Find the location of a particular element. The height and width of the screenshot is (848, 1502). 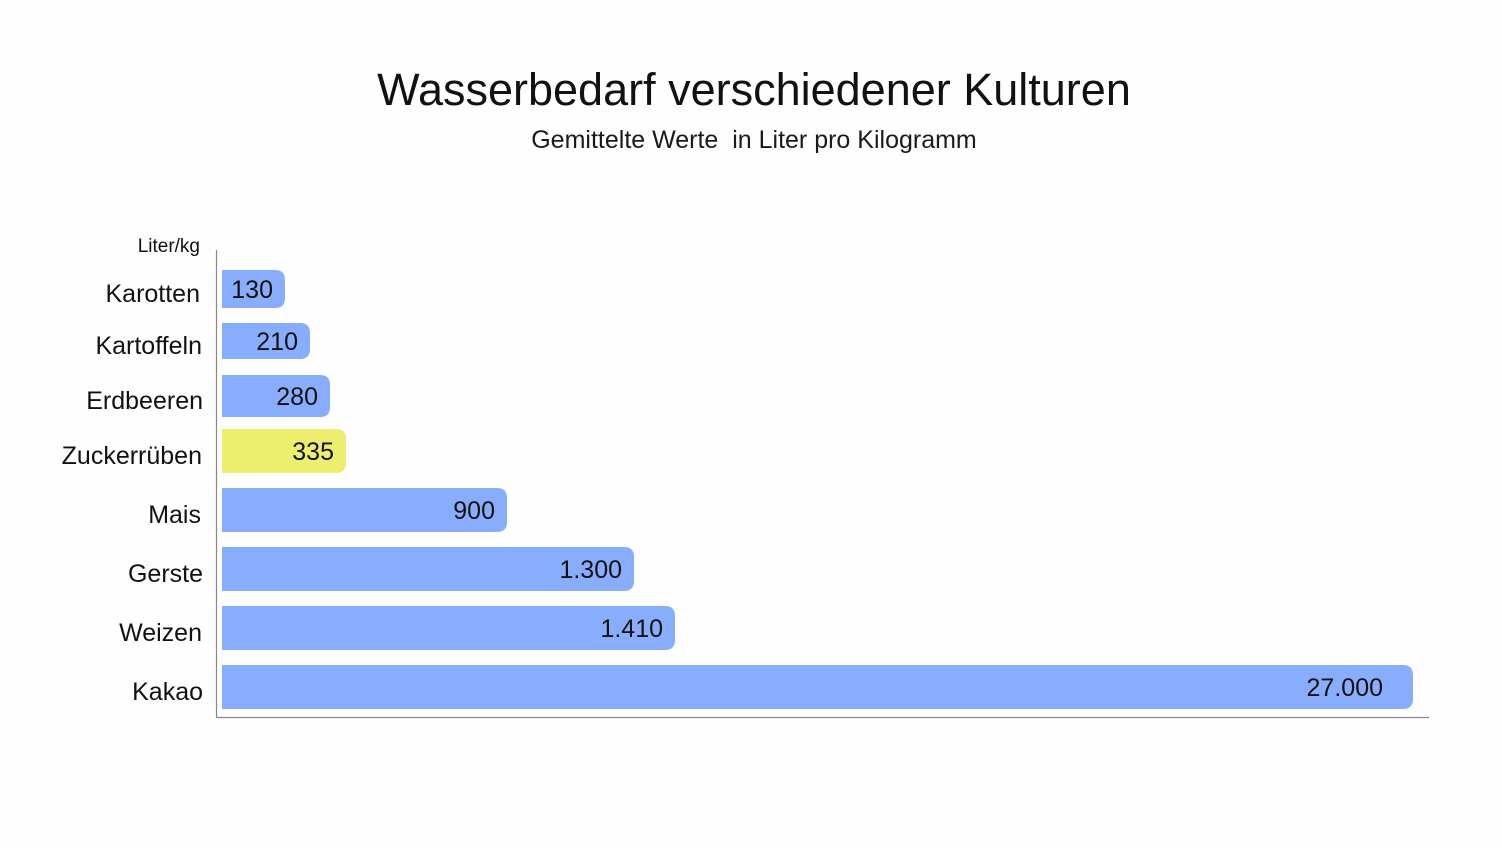

value-label: 27.000 is located at coordinates (1345, 688).